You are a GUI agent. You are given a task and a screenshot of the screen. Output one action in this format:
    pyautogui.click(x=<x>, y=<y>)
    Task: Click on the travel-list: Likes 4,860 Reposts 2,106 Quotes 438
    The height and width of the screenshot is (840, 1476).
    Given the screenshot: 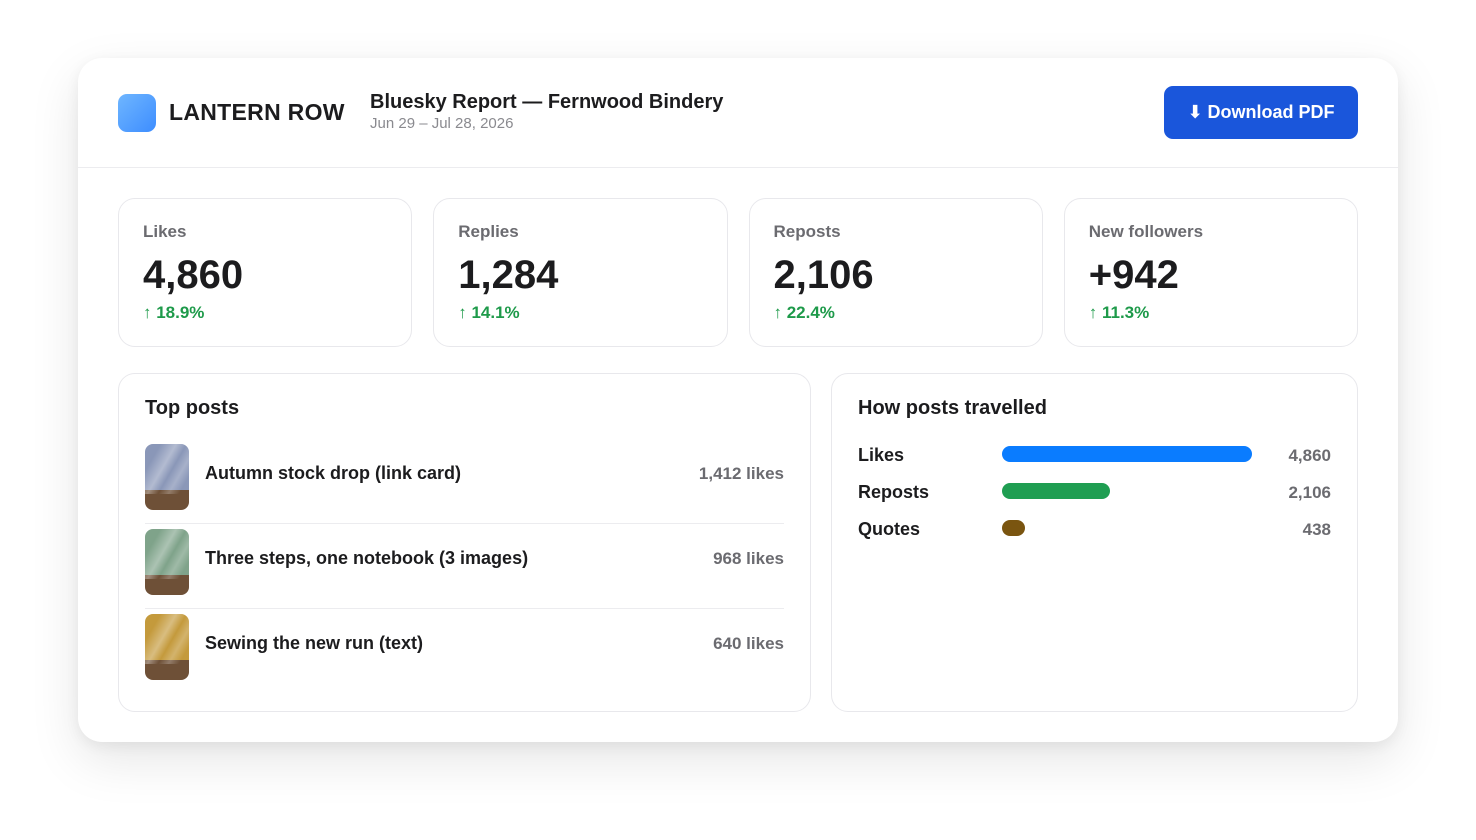 What is the action you would take?
    pyautogui.click(x=1094, y=497)
    